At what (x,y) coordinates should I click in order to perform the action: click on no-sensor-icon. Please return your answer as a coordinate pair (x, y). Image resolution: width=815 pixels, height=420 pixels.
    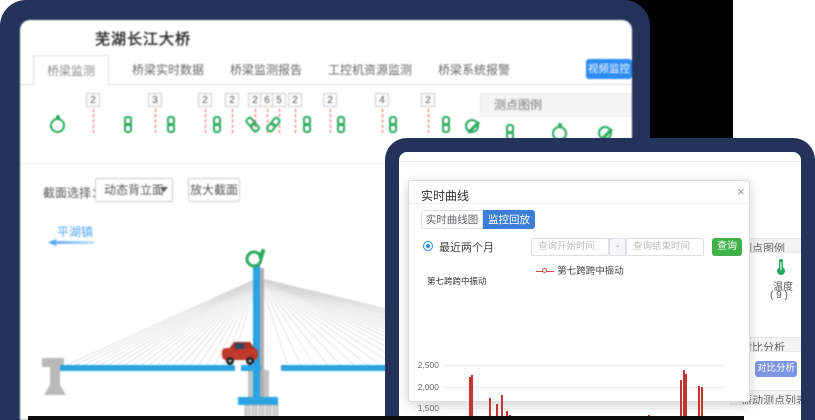
    Looking at the image, I should click on (472, 126).